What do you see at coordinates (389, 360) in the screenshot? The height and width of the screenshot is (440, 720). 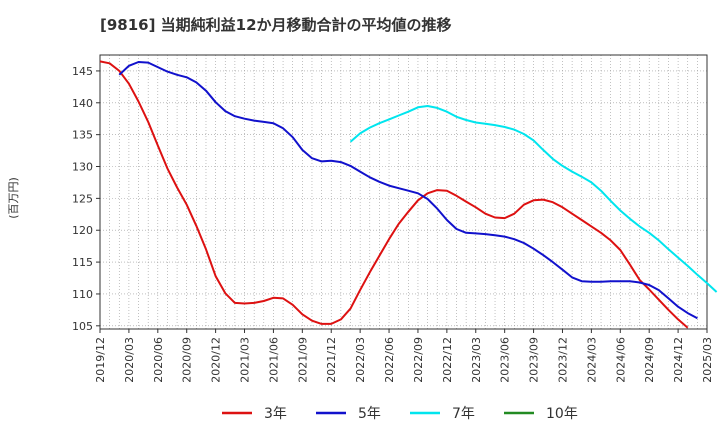 I see `x-tick-label: 2022/06` at bounding box center [389, 360].